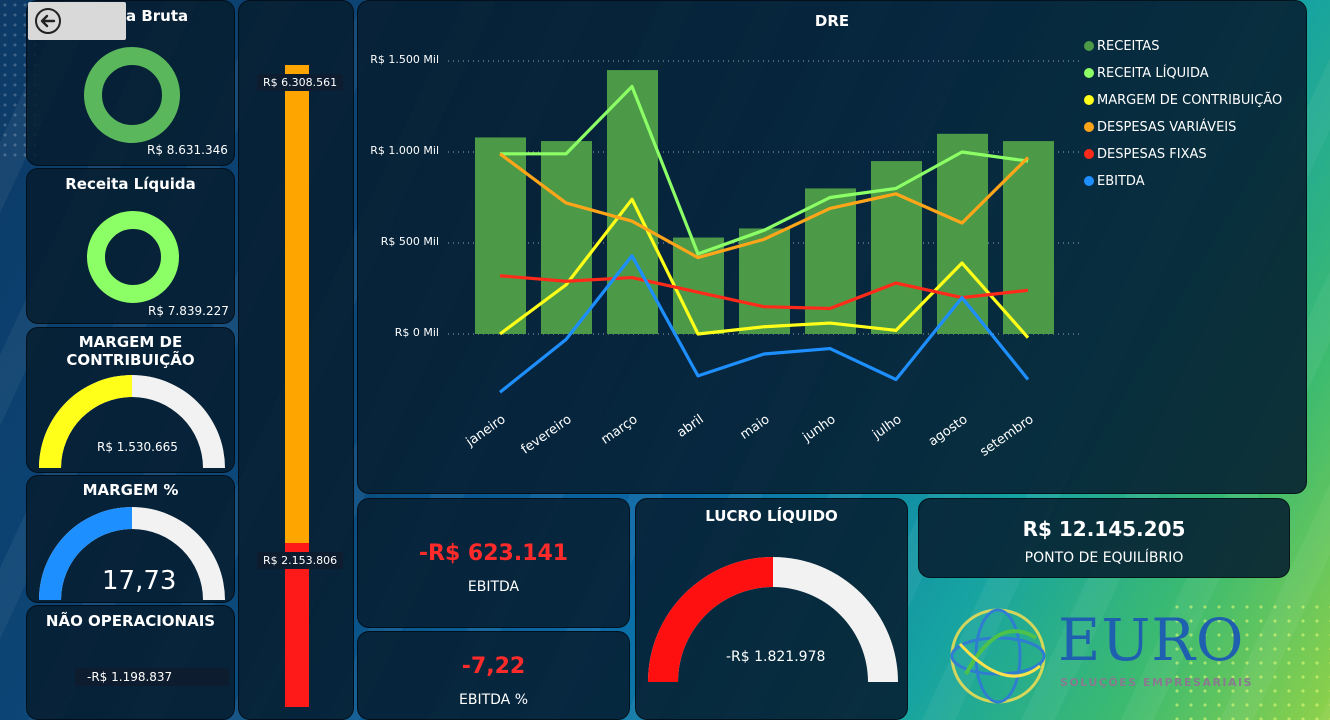 The image size is (1330, 720). What do you see at coordinates (998, 656) in the screenshot?
I see `globe-icon` at bounding box center [998, 656].